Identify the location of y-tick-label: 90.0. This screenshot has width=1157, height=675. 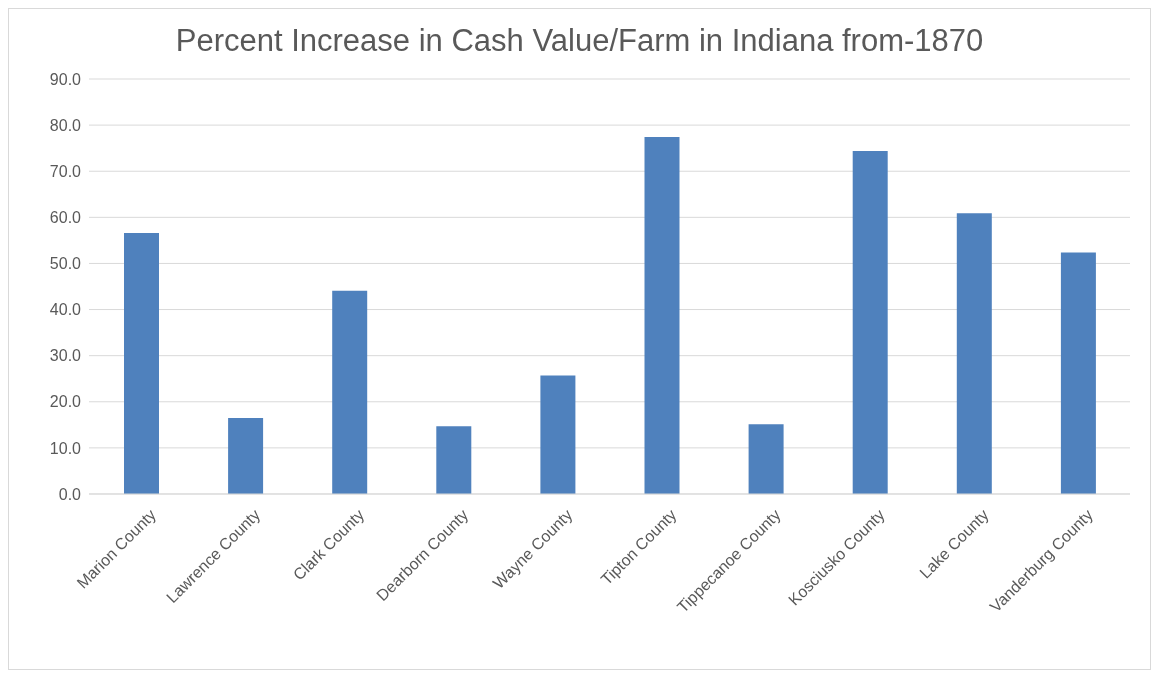
(65, 79).